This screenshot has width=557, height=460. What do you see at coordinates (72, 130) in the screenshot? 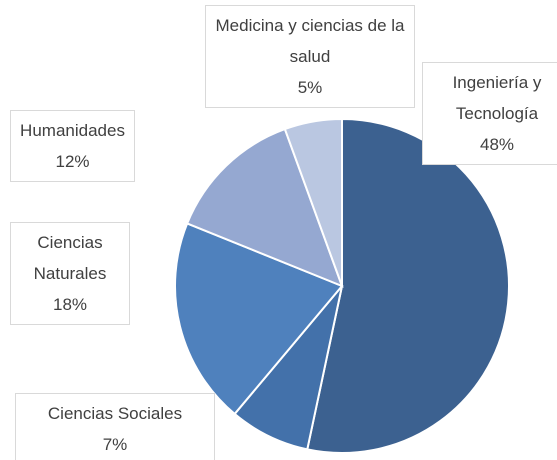
I see `category-label: Humanidades` at bounding box center [72, 130].